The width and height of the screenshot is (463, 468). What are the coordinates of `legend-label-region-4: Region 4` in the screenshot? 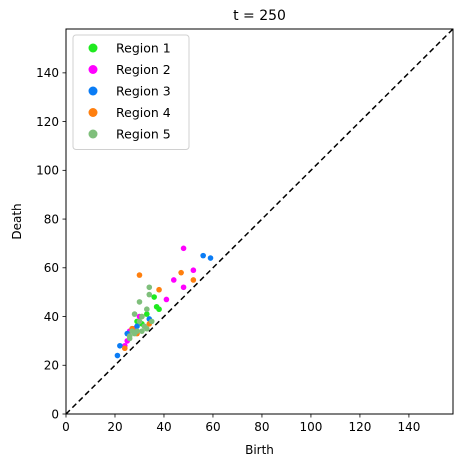 It's located at (143, 112).